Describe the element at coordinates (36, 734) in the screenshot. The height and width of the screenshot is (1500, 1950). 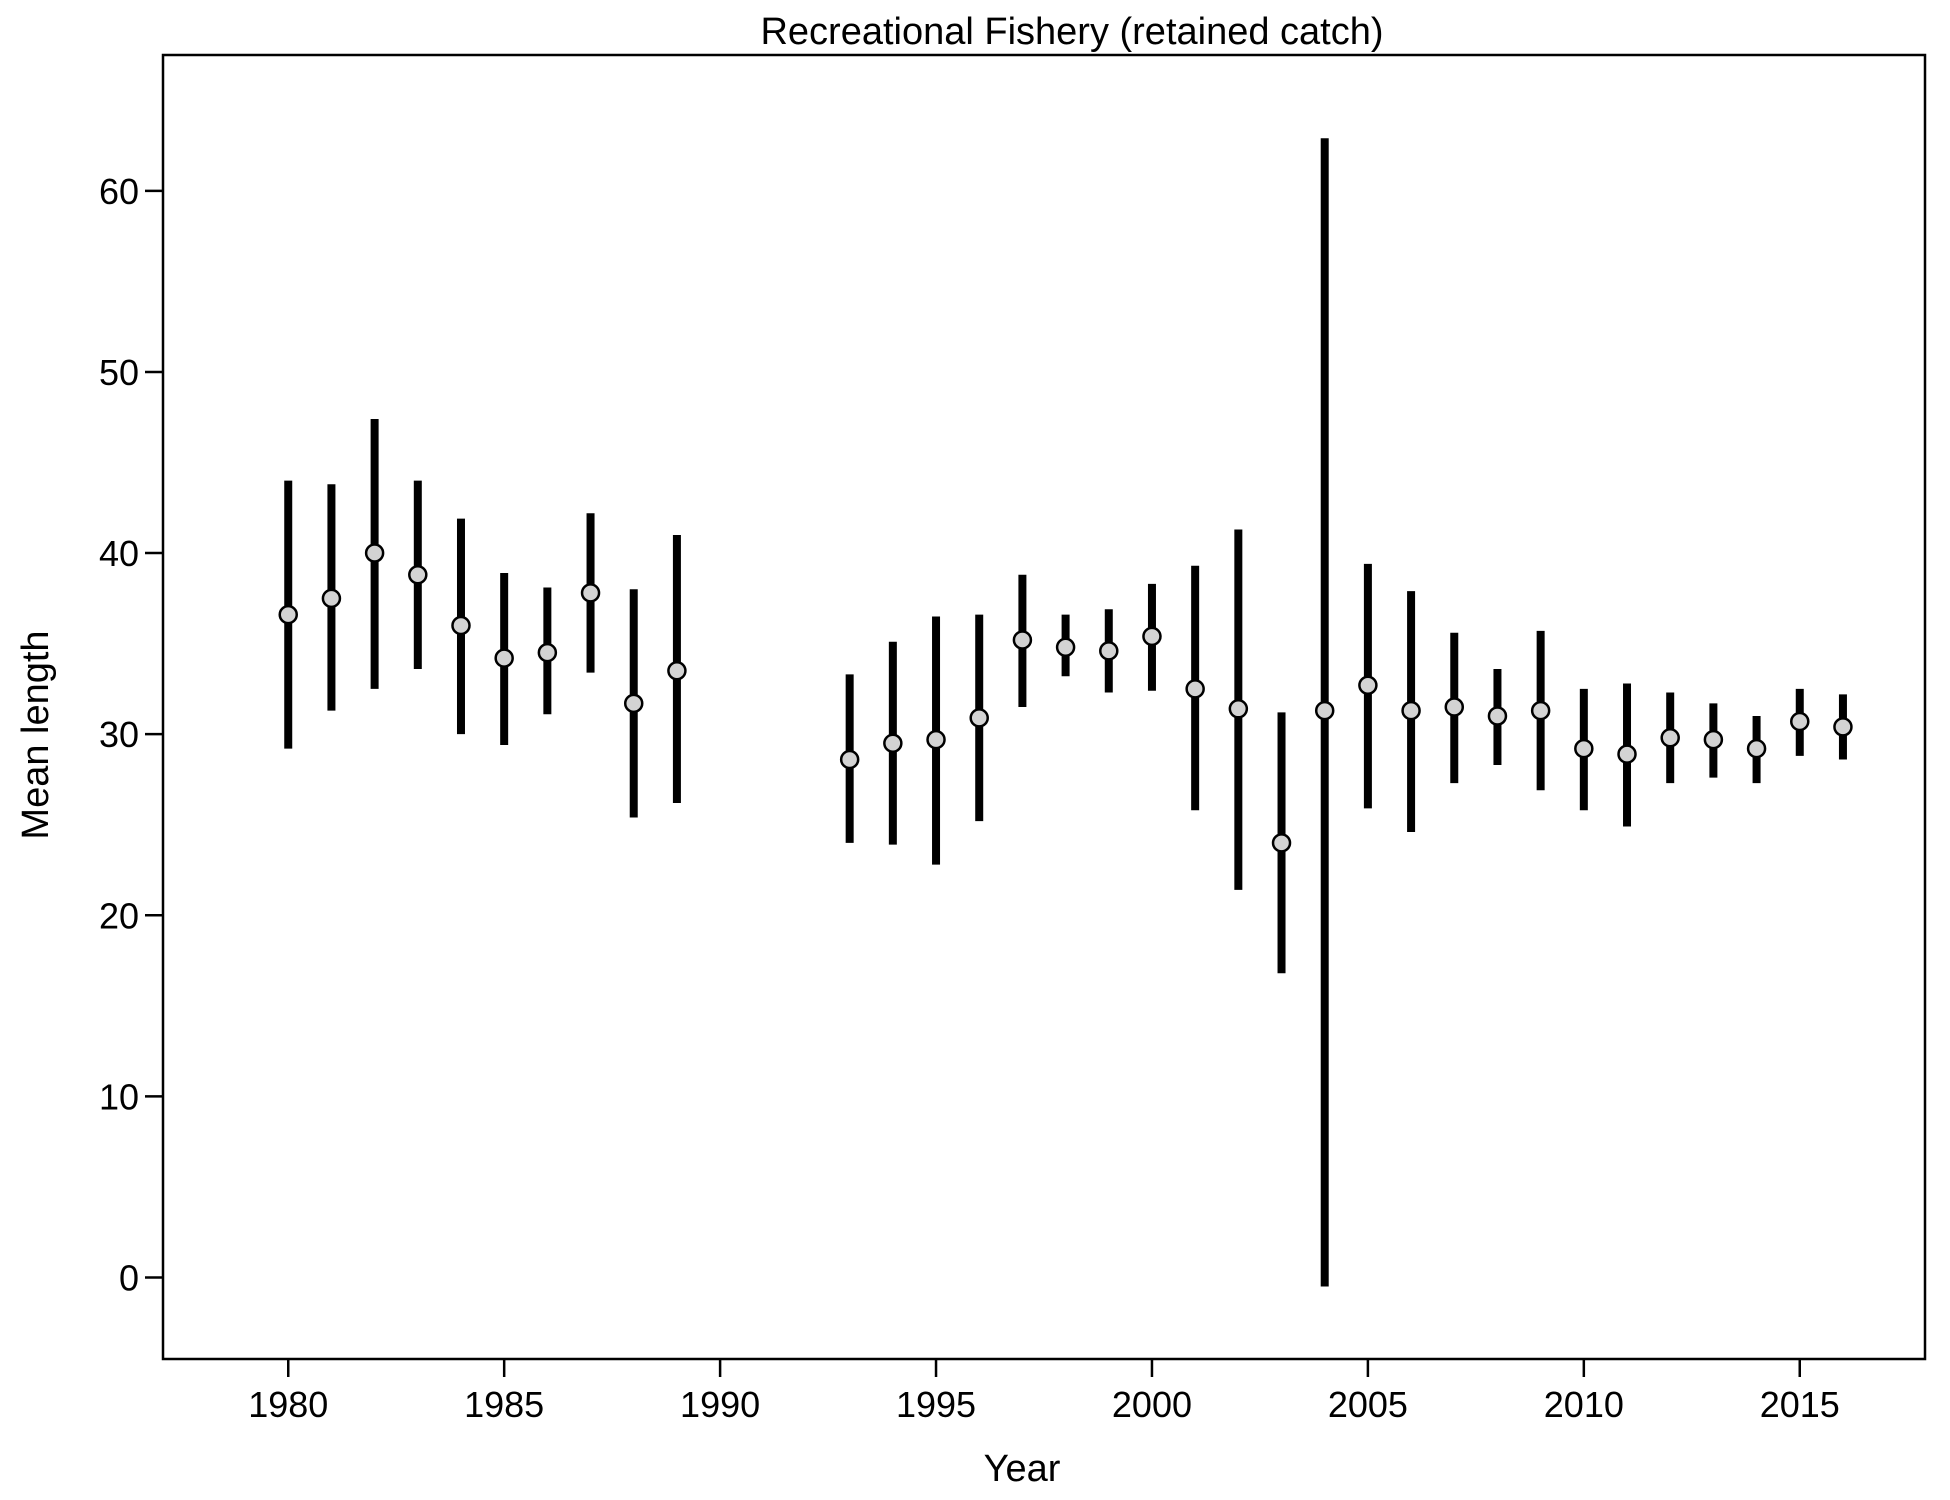
I see `y-axis-label: Mean length` at that location.